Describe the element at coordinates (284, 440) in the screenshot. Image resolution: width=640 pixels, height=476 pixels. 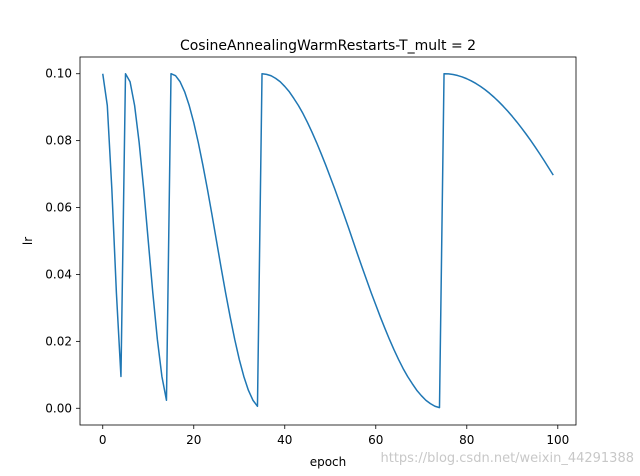
I see `x-tick-label: 40` at that location.